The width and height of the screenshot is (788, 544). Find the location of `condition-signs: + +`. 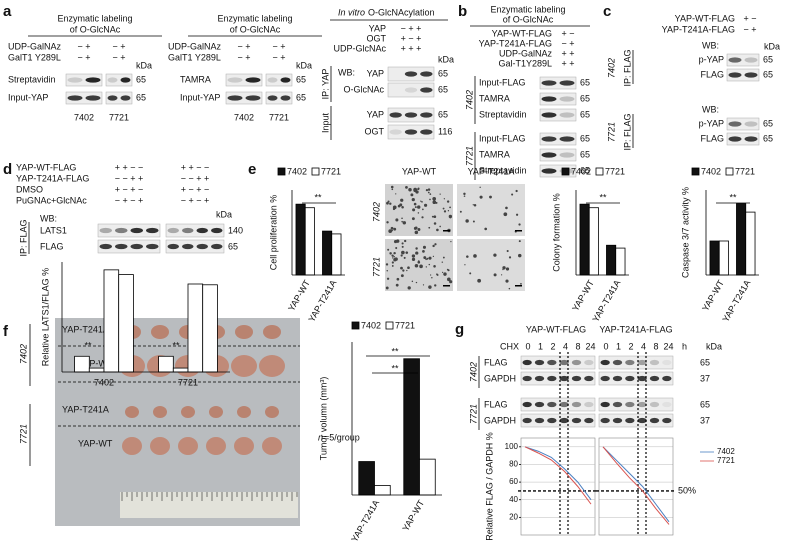

condition-signs: + + is located at coordinates (567, 53).